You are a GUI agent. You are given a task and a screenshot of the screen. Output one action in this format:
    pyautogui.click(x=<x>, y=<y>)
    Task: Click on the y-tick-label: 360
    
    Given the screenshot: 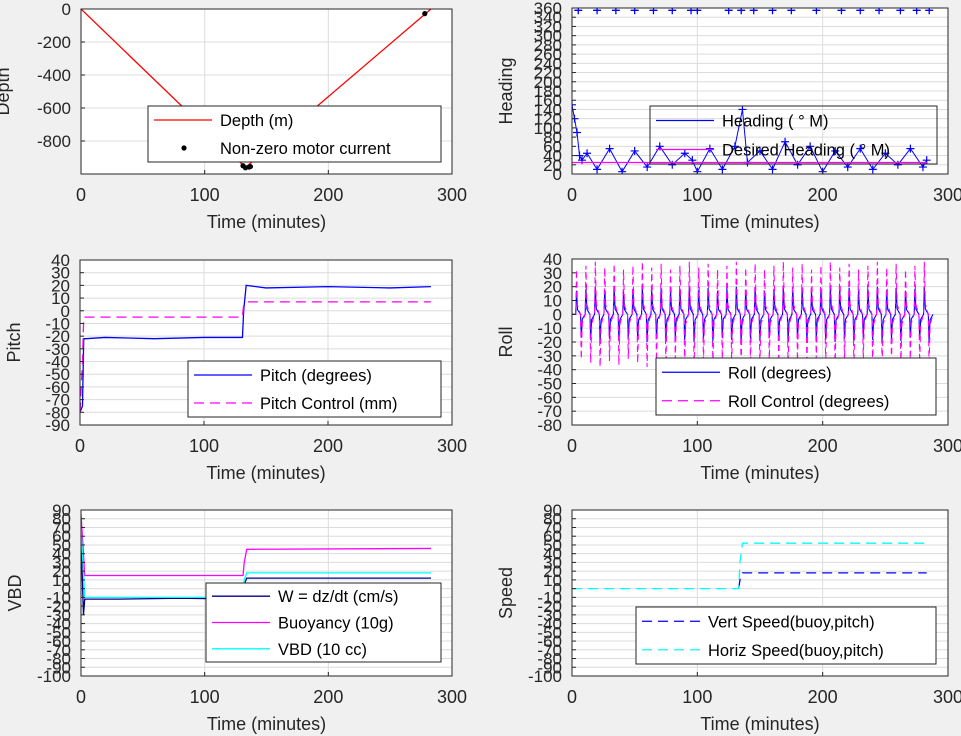 What is the action you would take?
    pyautogui.click(x=548, y=9)
    